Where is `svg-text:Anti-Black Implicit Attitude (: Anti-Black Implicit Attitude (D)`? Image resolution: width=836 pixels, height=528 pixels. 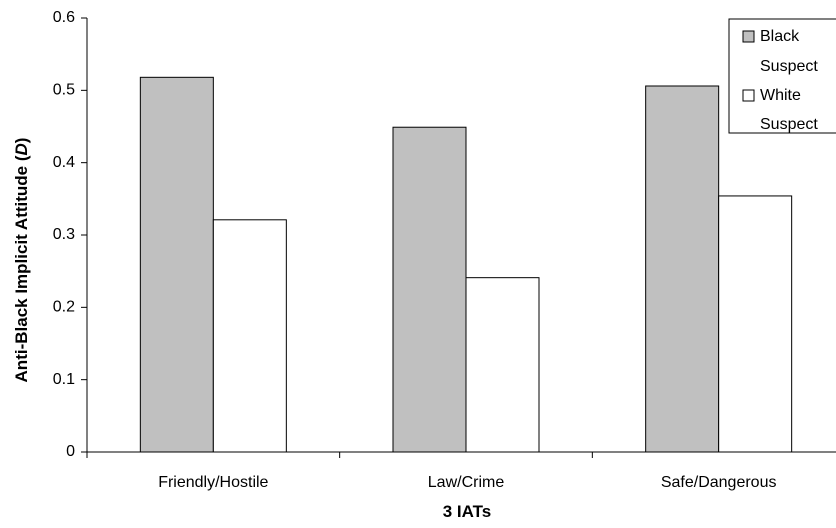
svg-text:Anti-Black Implicit Attitude (: Anti-Black Implicit Attitude (D) is located at coordinates (21, 260).